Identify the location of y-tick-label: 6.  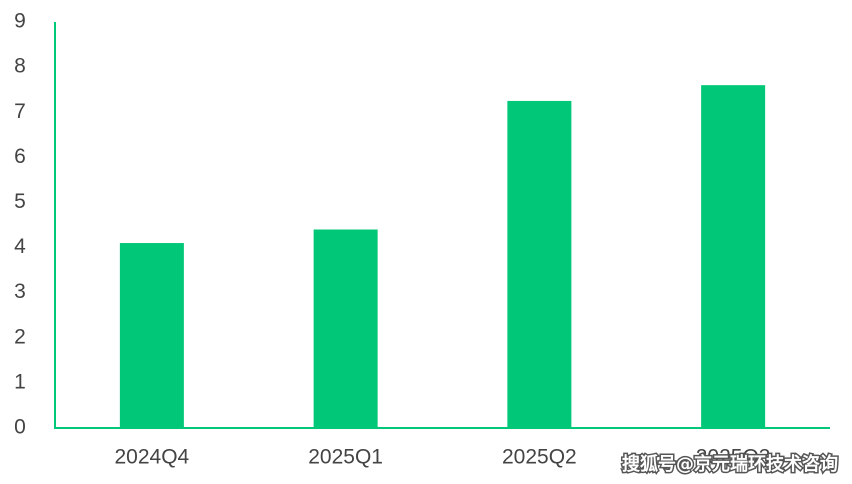
(20, 156).